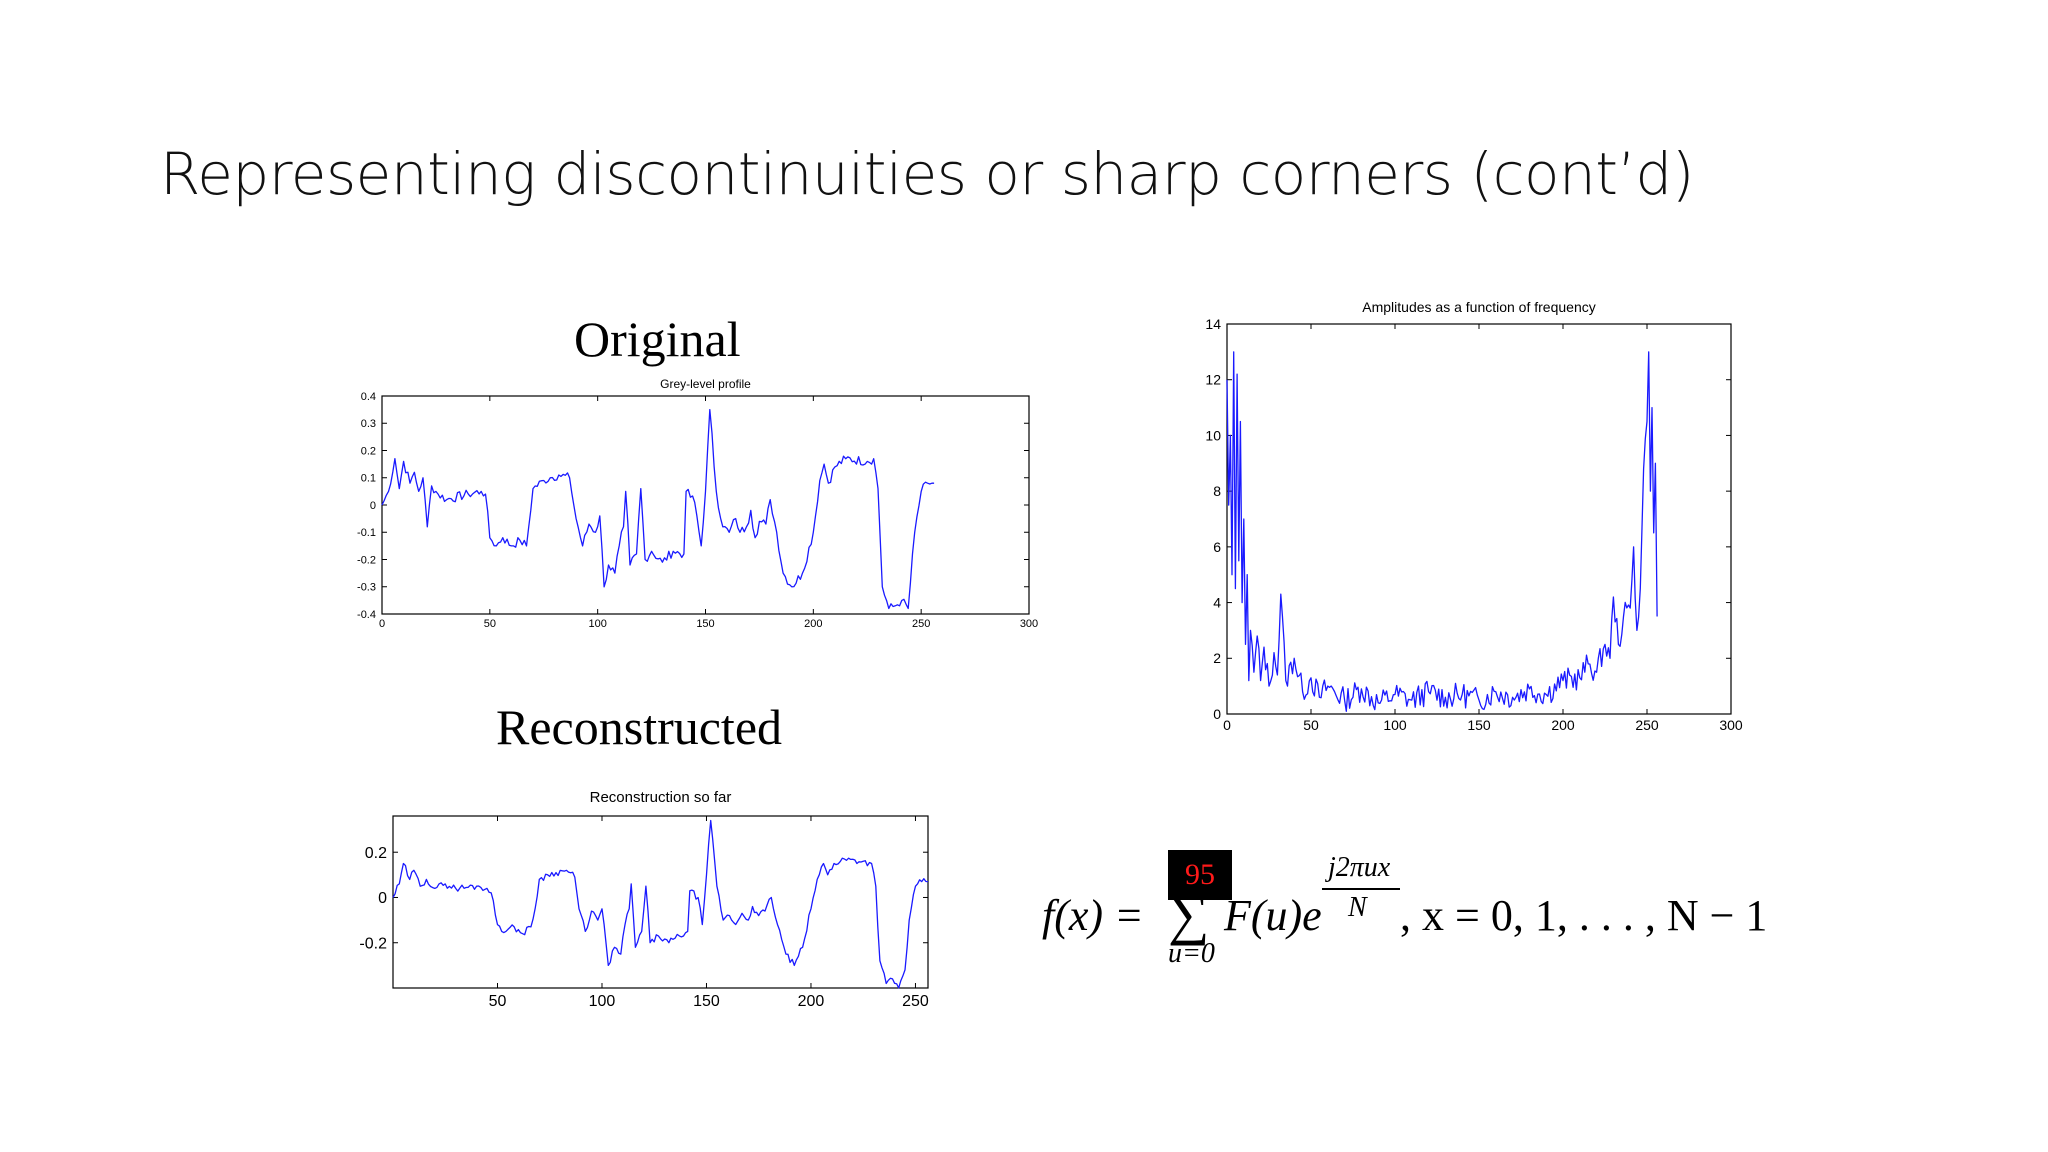 The width and height of the screenshot is (2048, 1152). What do you see at coordinates (373, 943) in the screenshot?
I see `reconstruction-ytick-label-0: -0.2` at bounding box center [373, 943].